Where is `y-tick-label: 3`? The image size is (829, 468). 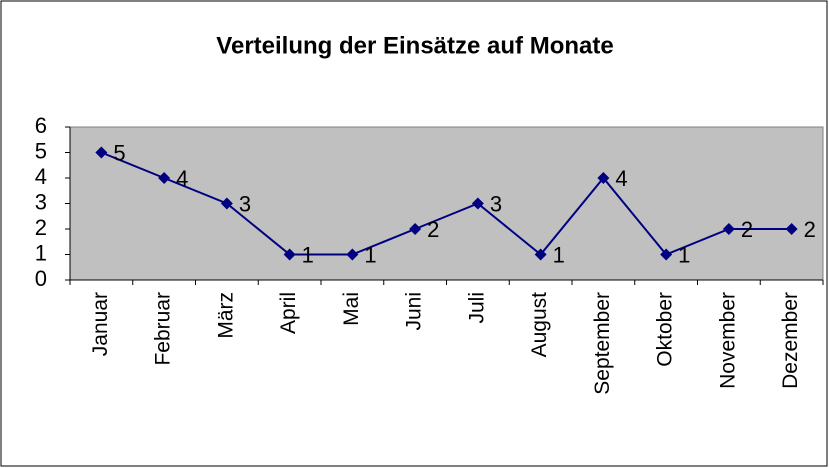 y-tick-label: 3 is located at coordinates (41, 201).